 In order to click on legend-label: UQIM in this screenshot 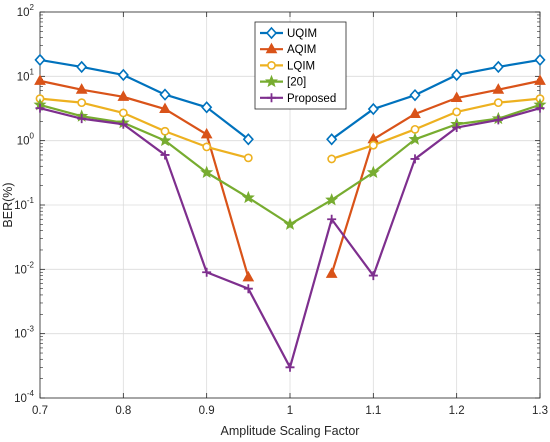, I will do `click(302, 34)`.